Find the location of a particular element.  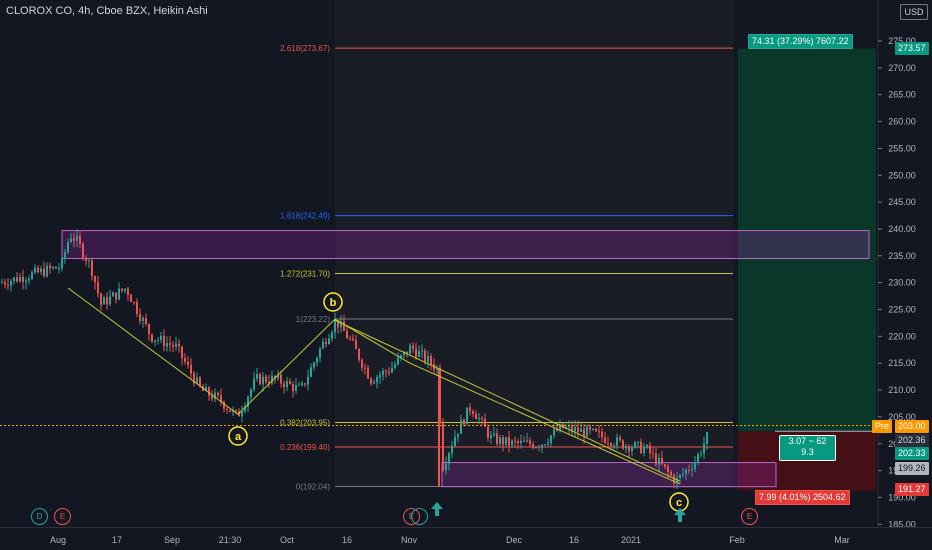

wave-label-c: c is located at coordinates (679, 503).